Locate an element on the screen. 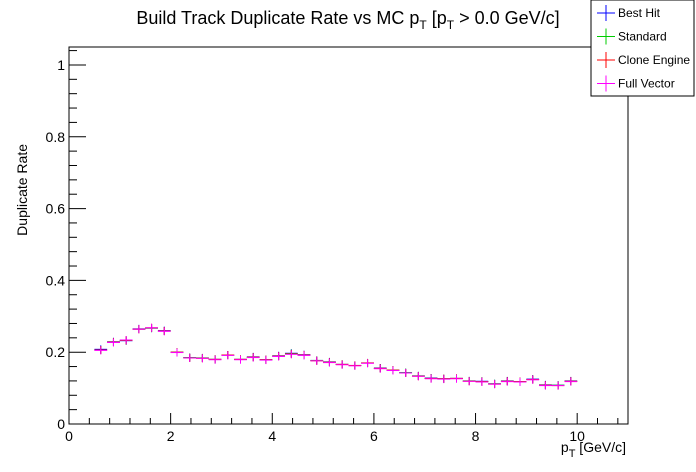  legend: Best Hit Standard Clone Engine Full Vector is located at coordinates (642, 48).